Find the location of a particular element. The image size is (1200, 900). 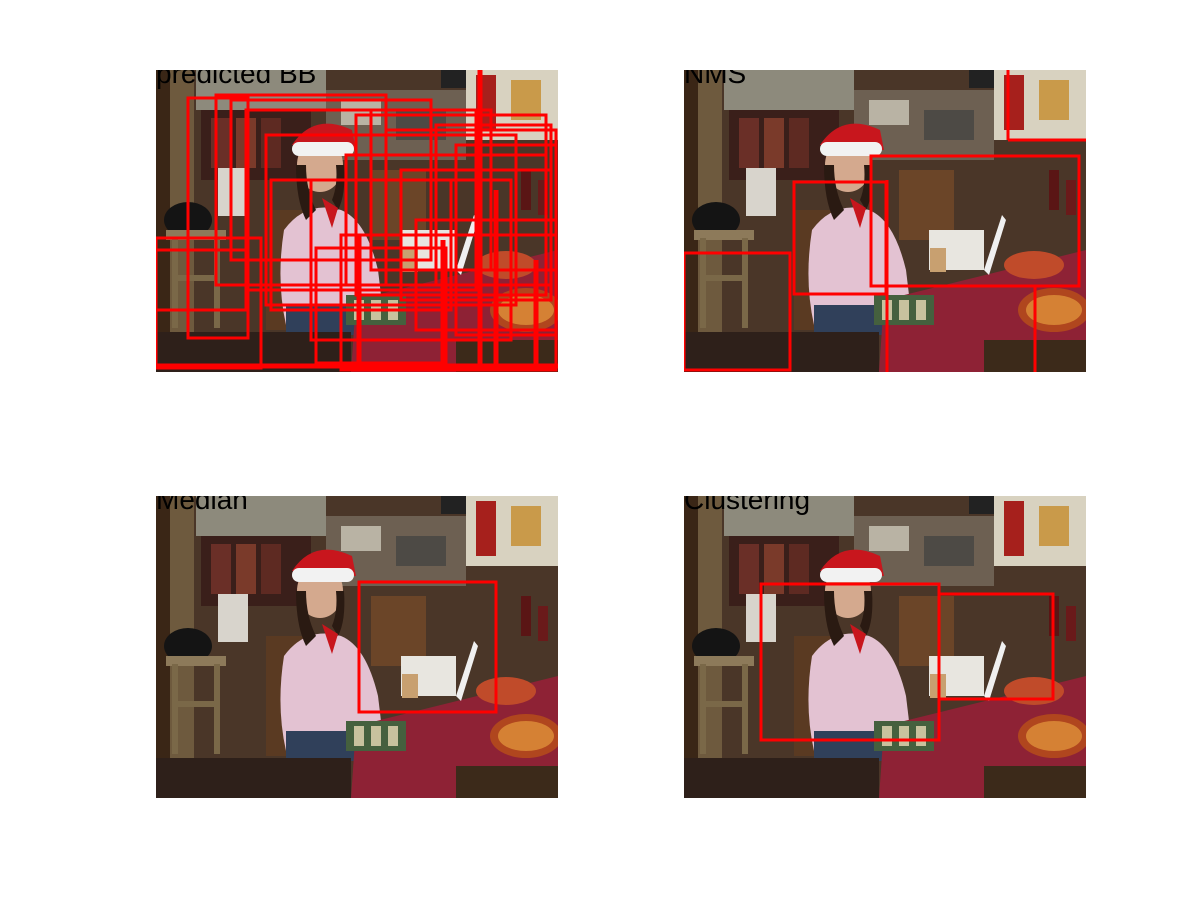

panel-title: predicted BB is located at coordinates (236, 79).